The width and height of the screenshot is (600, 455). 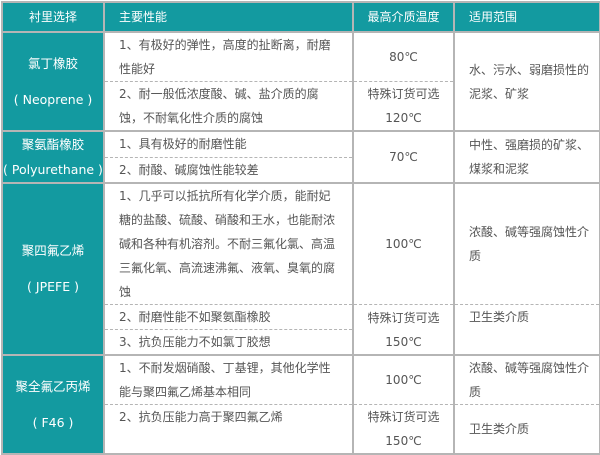 What do you see at coordinates (53, 169) in the screenshot?
I see `lining-en: ( Polyurethane )` at bounding box center [53, 169].